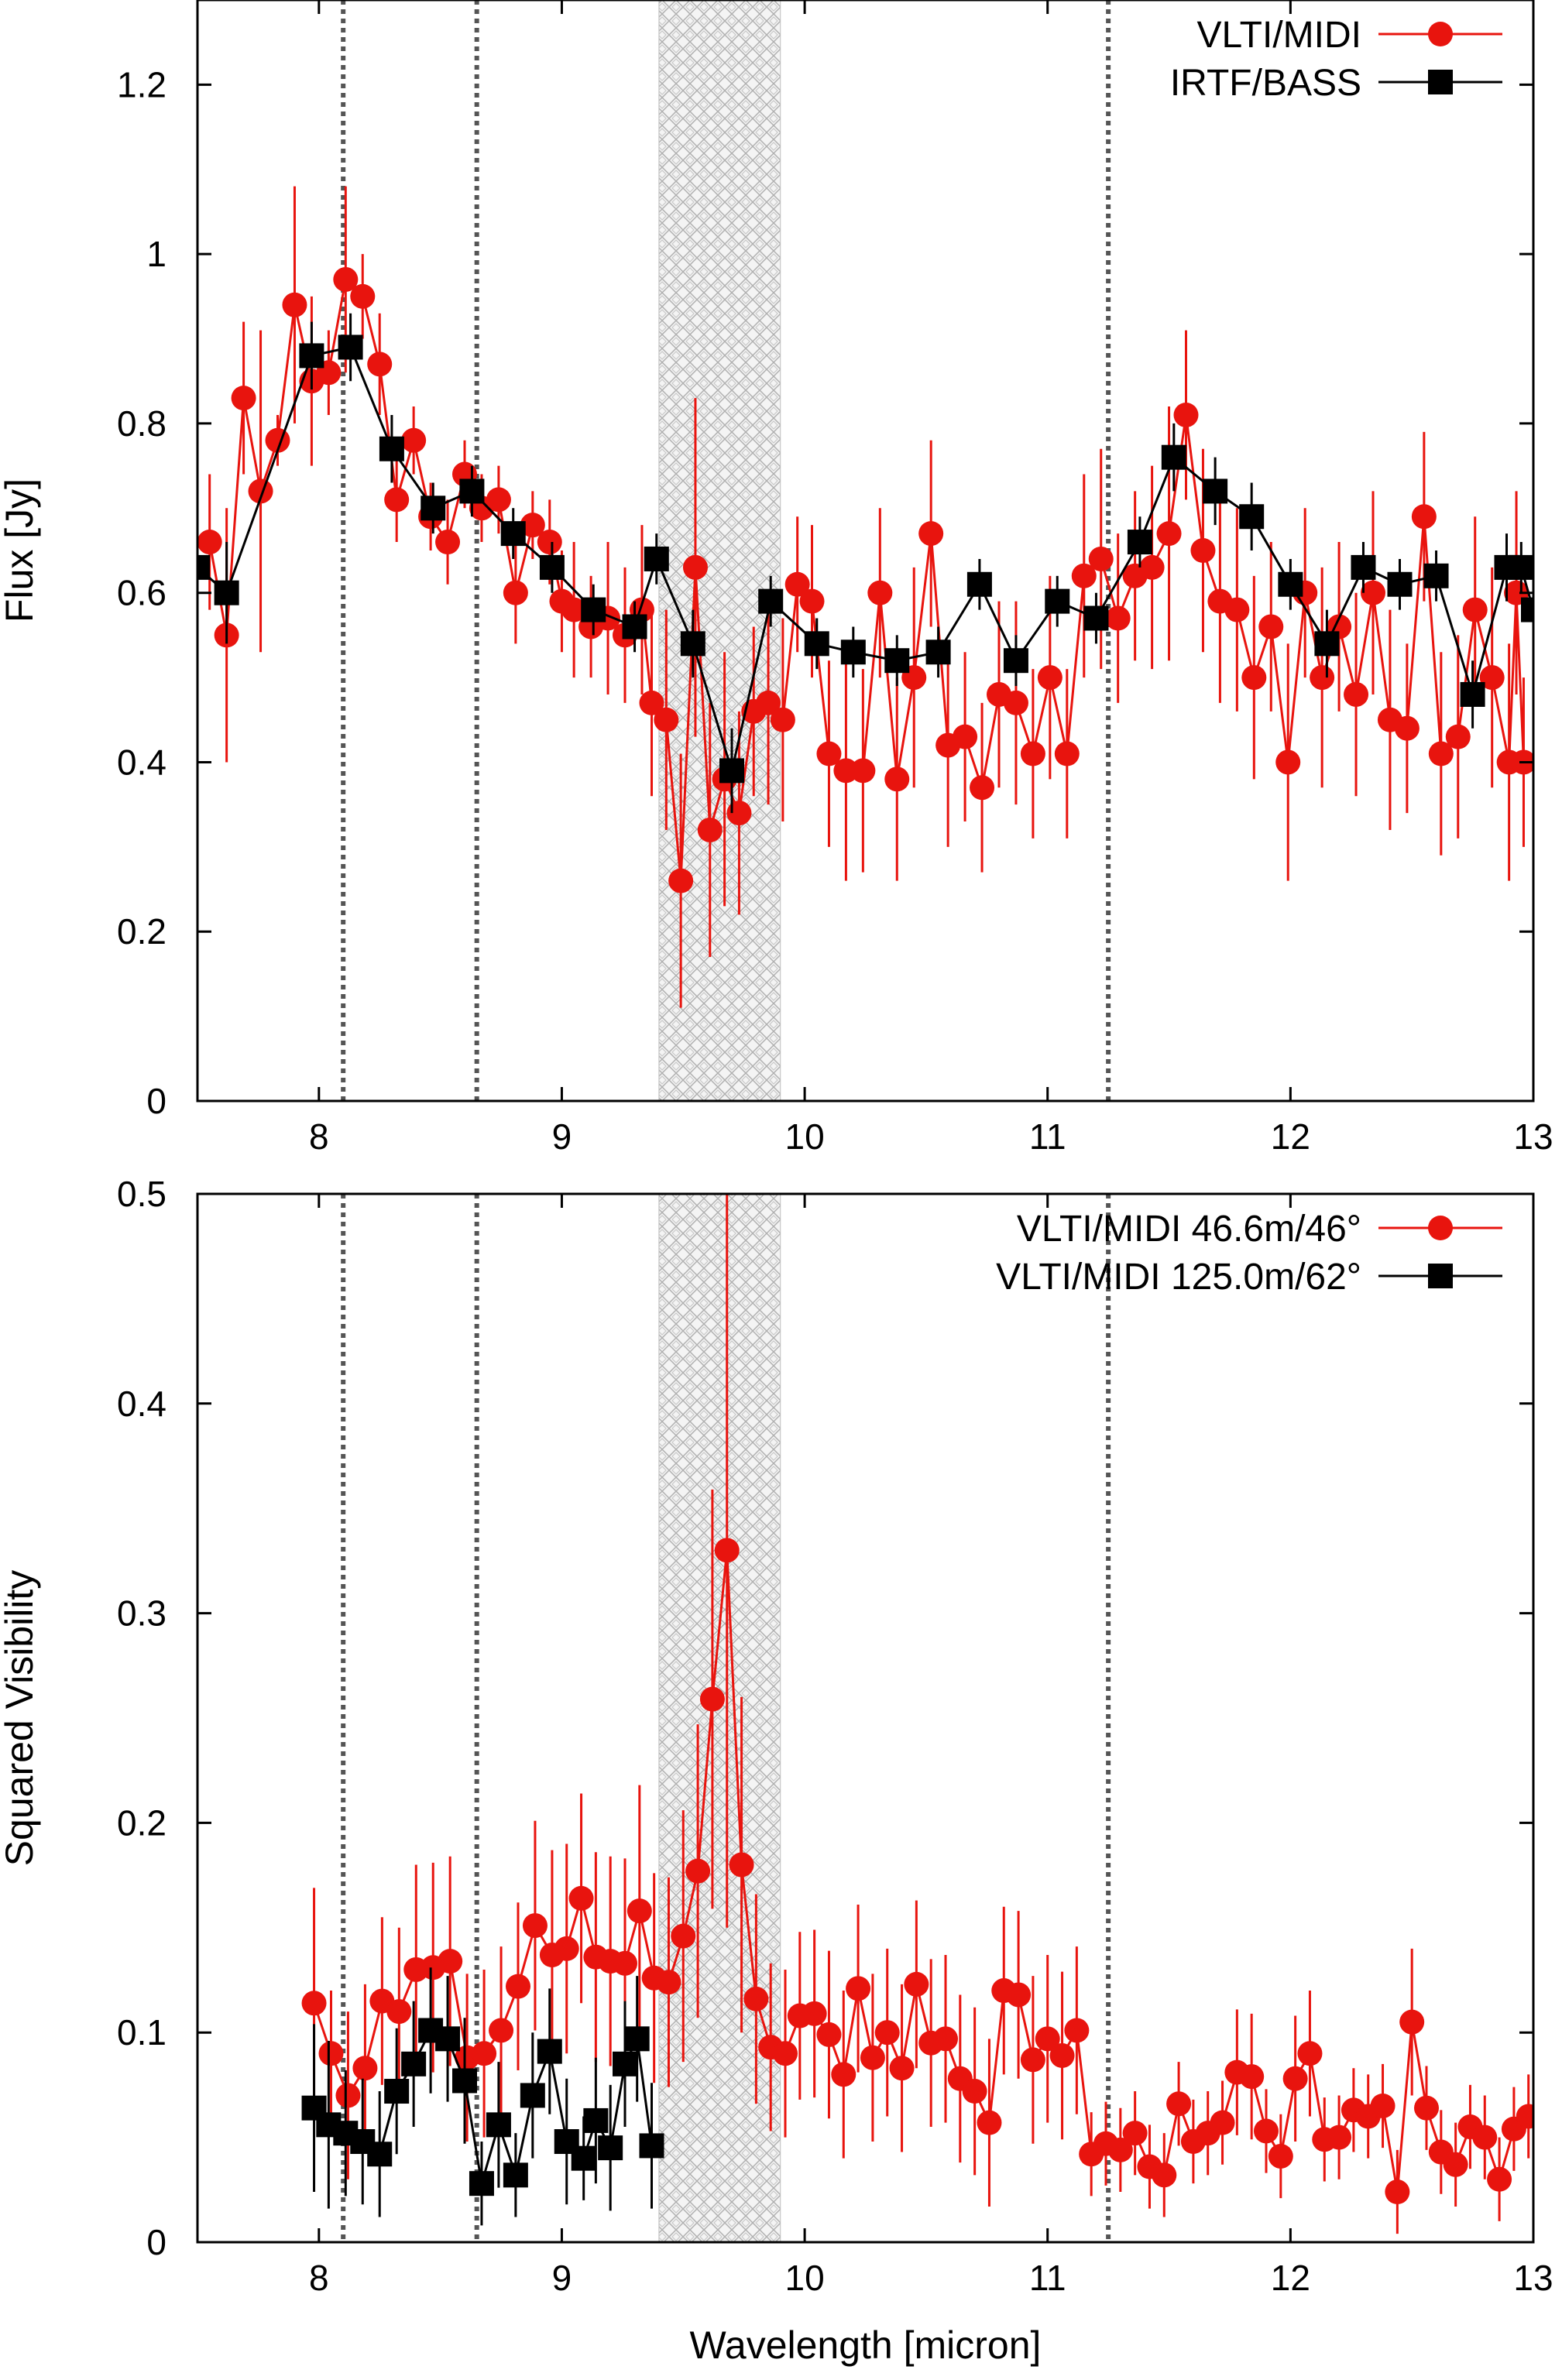 The height and width of the screenshot is (2380, 1562). What do you see at coordinates (719, 551) in the screenshot?
I see `shaded-band` at bounding box center [719, 551].